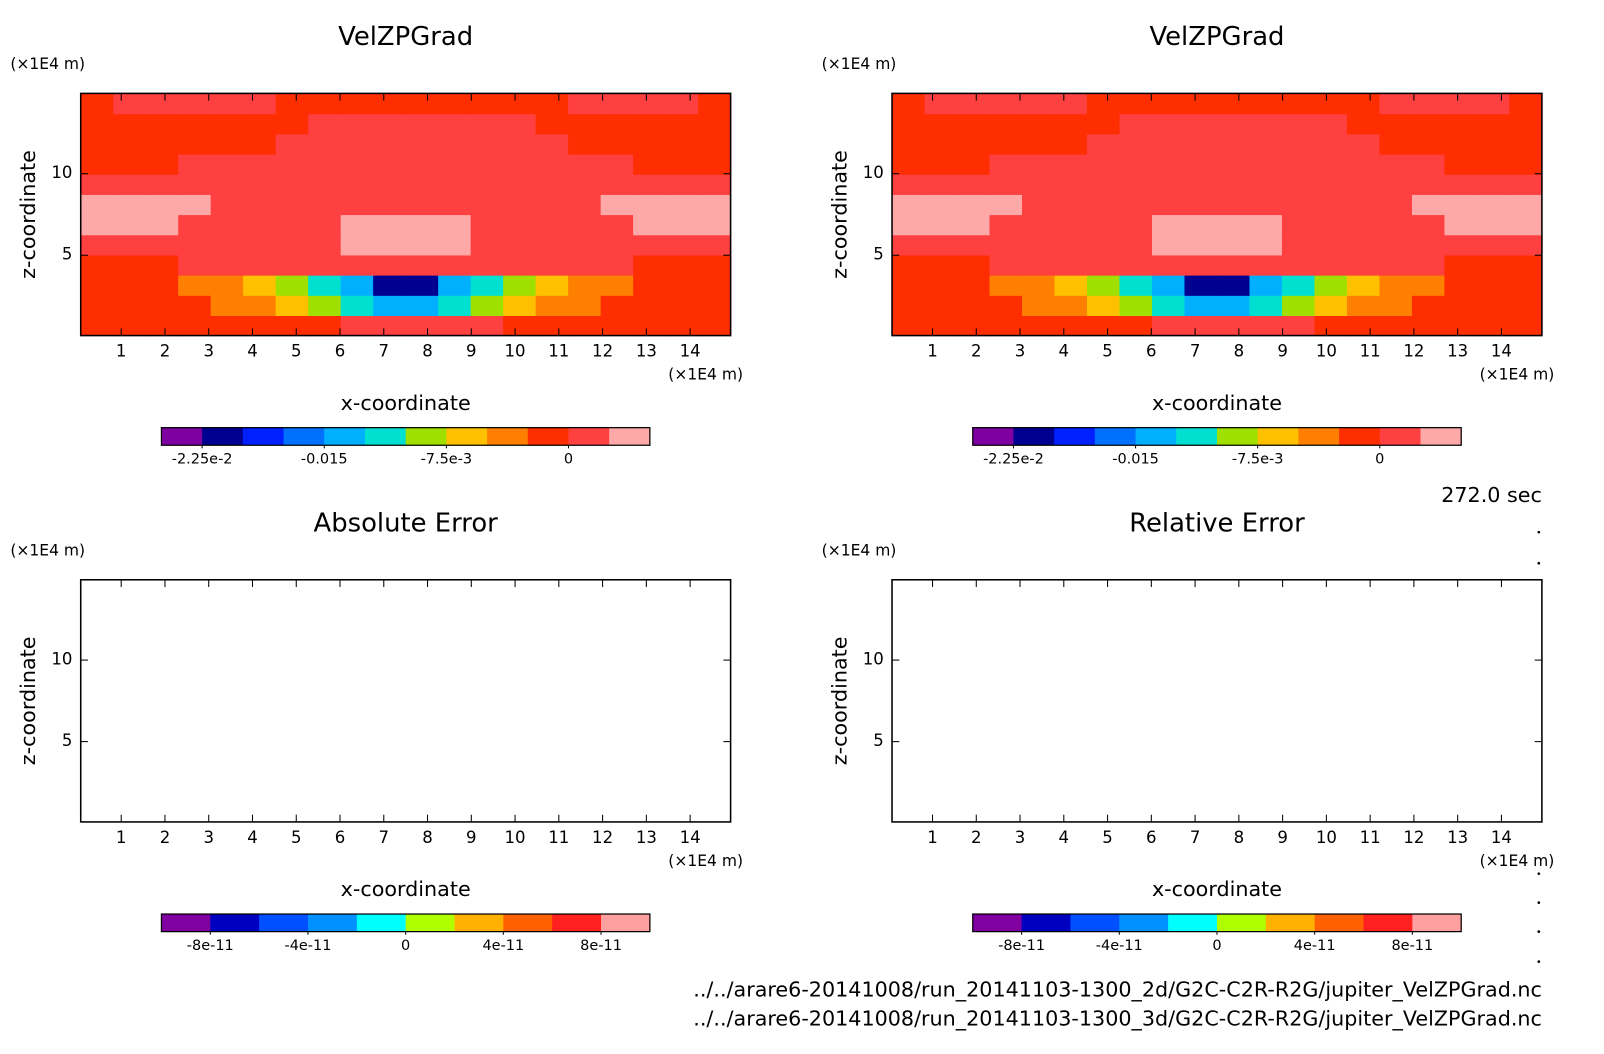 The height and width of the screenshot is (1054, 1604). What do you see at coordinates (646, 351) in the screenshot?
I see `x-tick-label: 13` at bounding box center [646, 351].